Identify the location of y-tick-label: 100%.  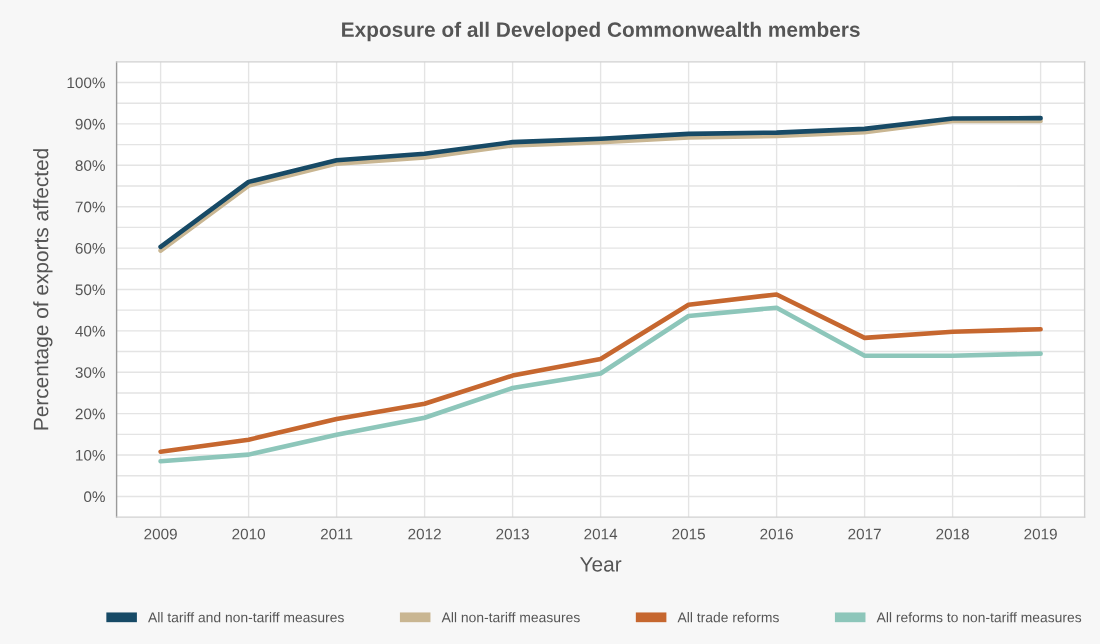
(86, 83).